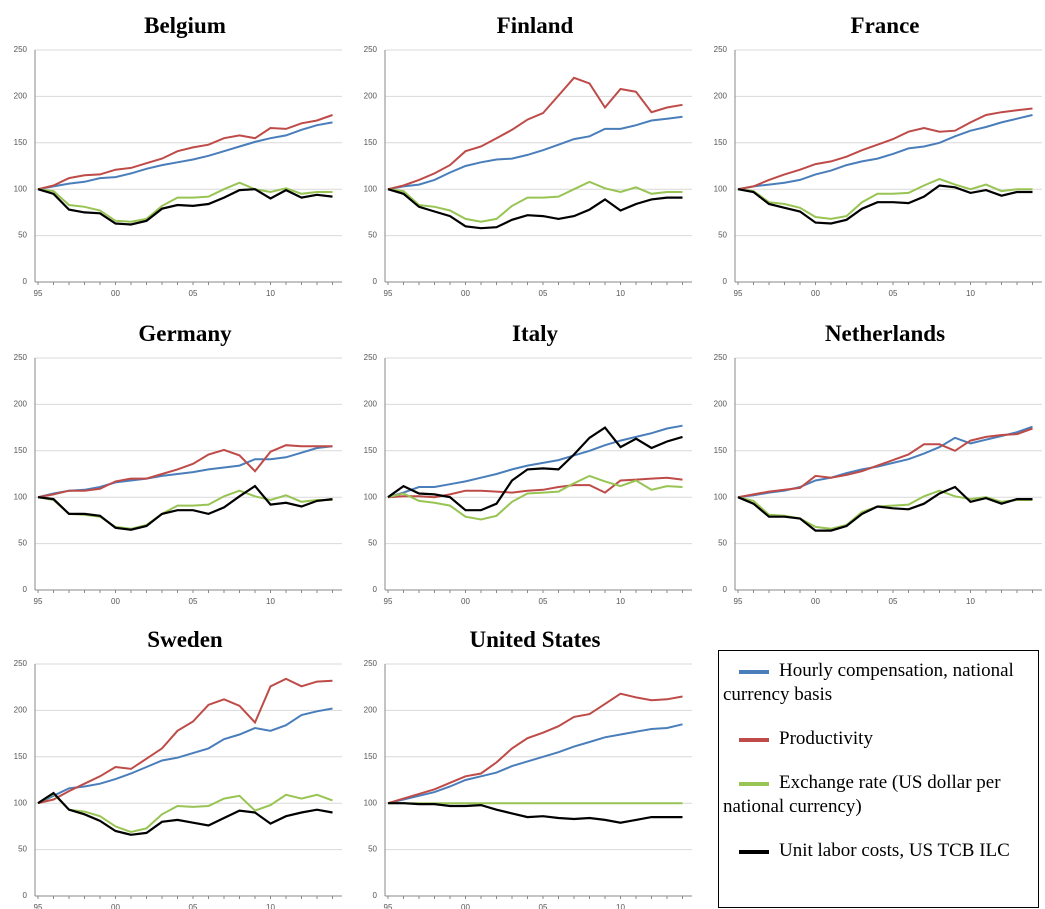  What do you see at coordinates (535, 25) in the screenshot?
I see `chart-title: Finland` at bounding box center [535, 25].